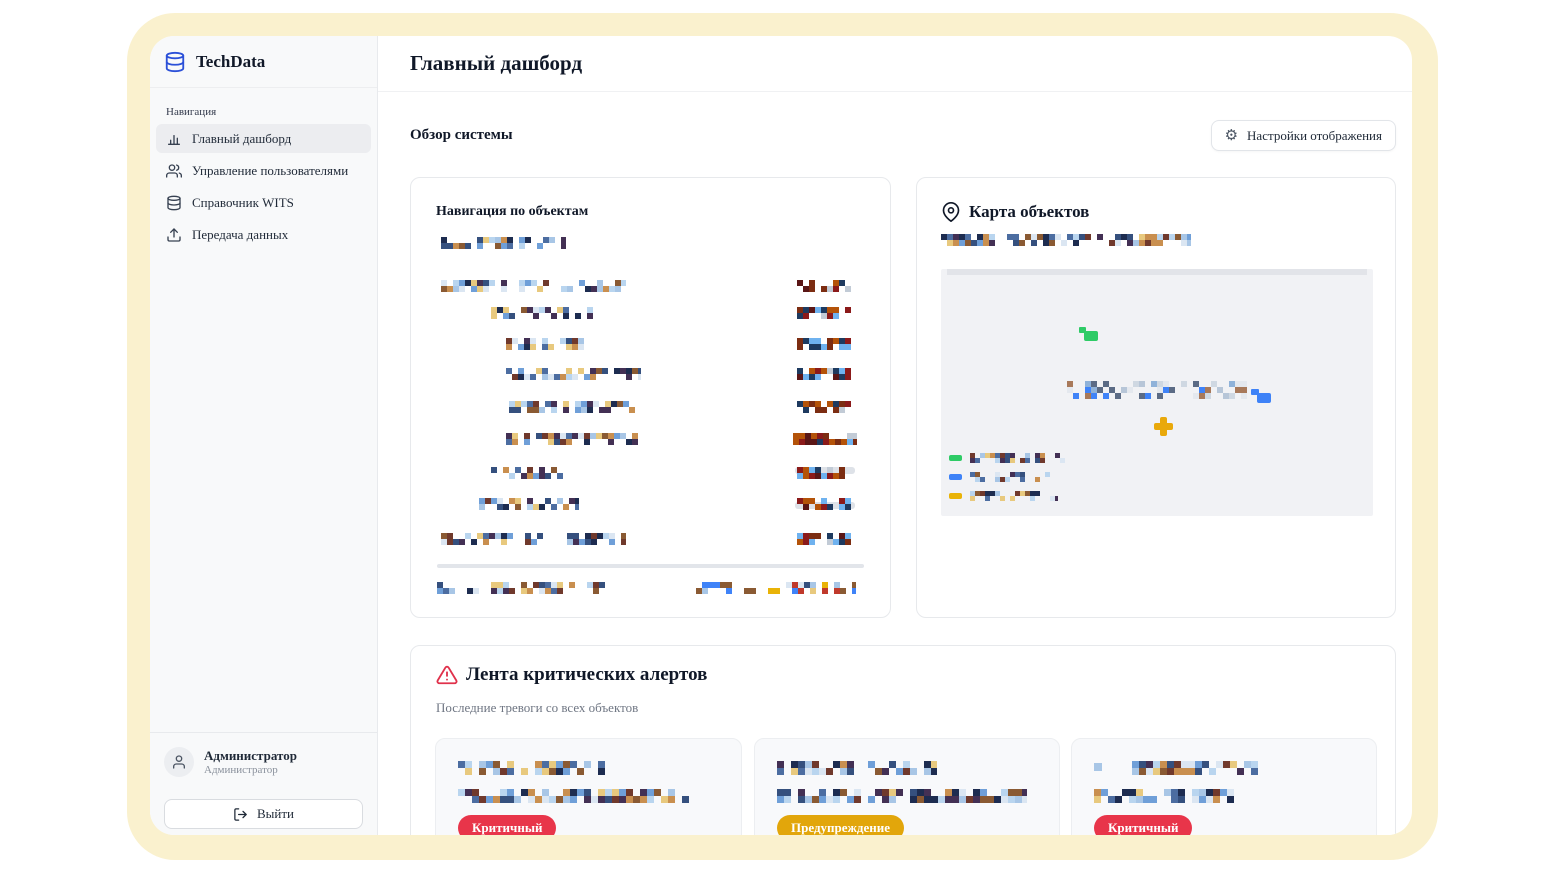 The image size is (1560, 877). What do you see at coordinates (522, 588) in the screenshot?
I see `redacted-footer-left` at bounding box center [522, 588].